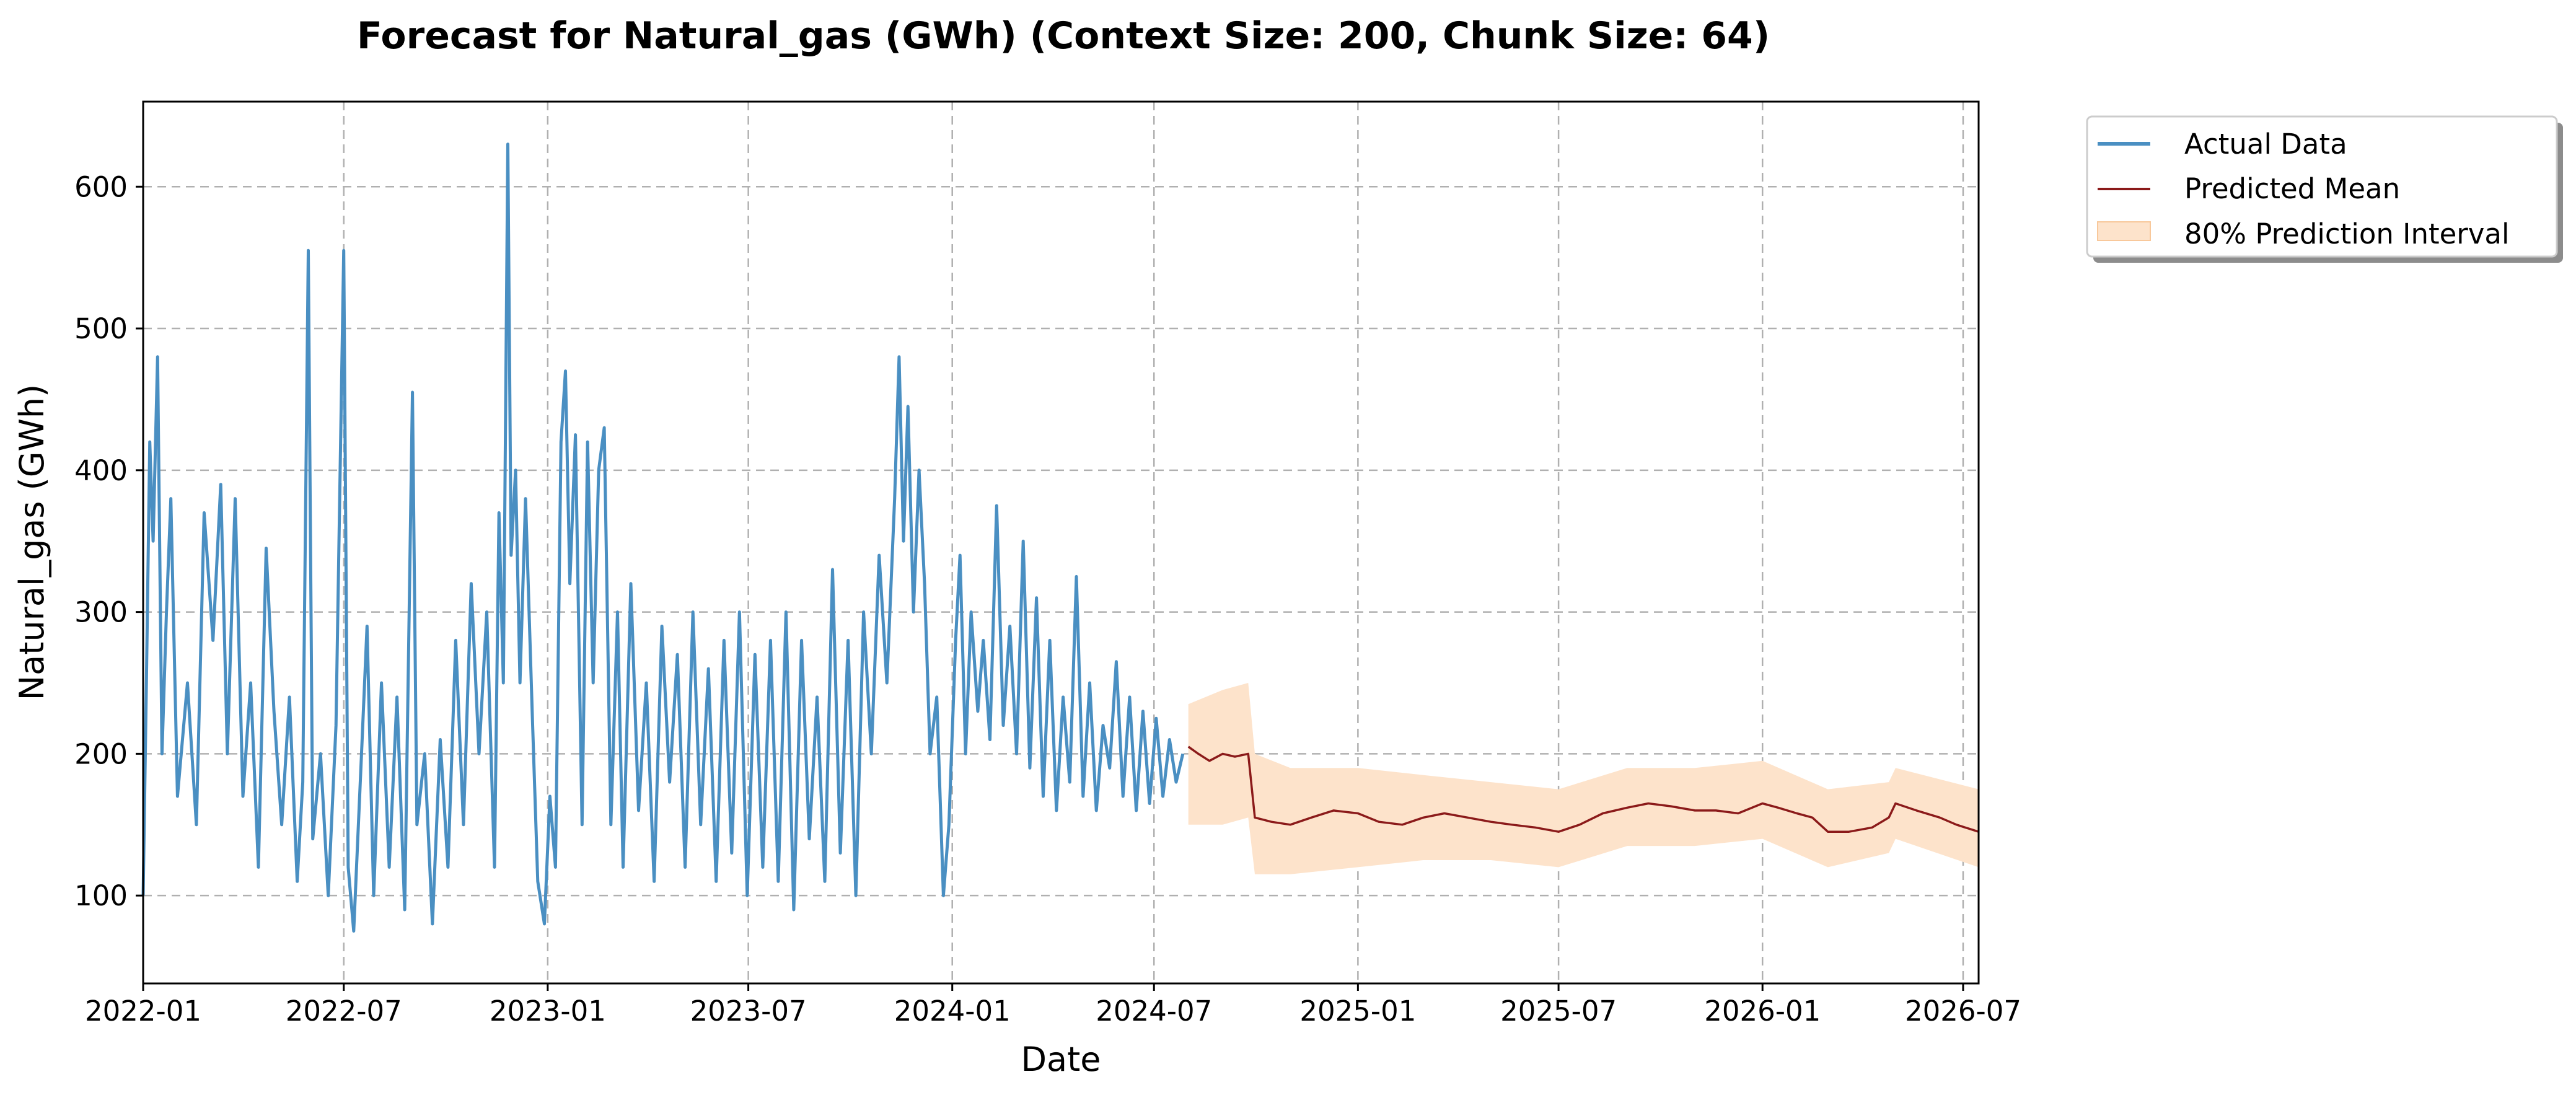 The image size is (2576, 1095). Describe the element at coordinates (548, 1011) in the screenshot. I see `x-tick-label: 2023-01` at that location.